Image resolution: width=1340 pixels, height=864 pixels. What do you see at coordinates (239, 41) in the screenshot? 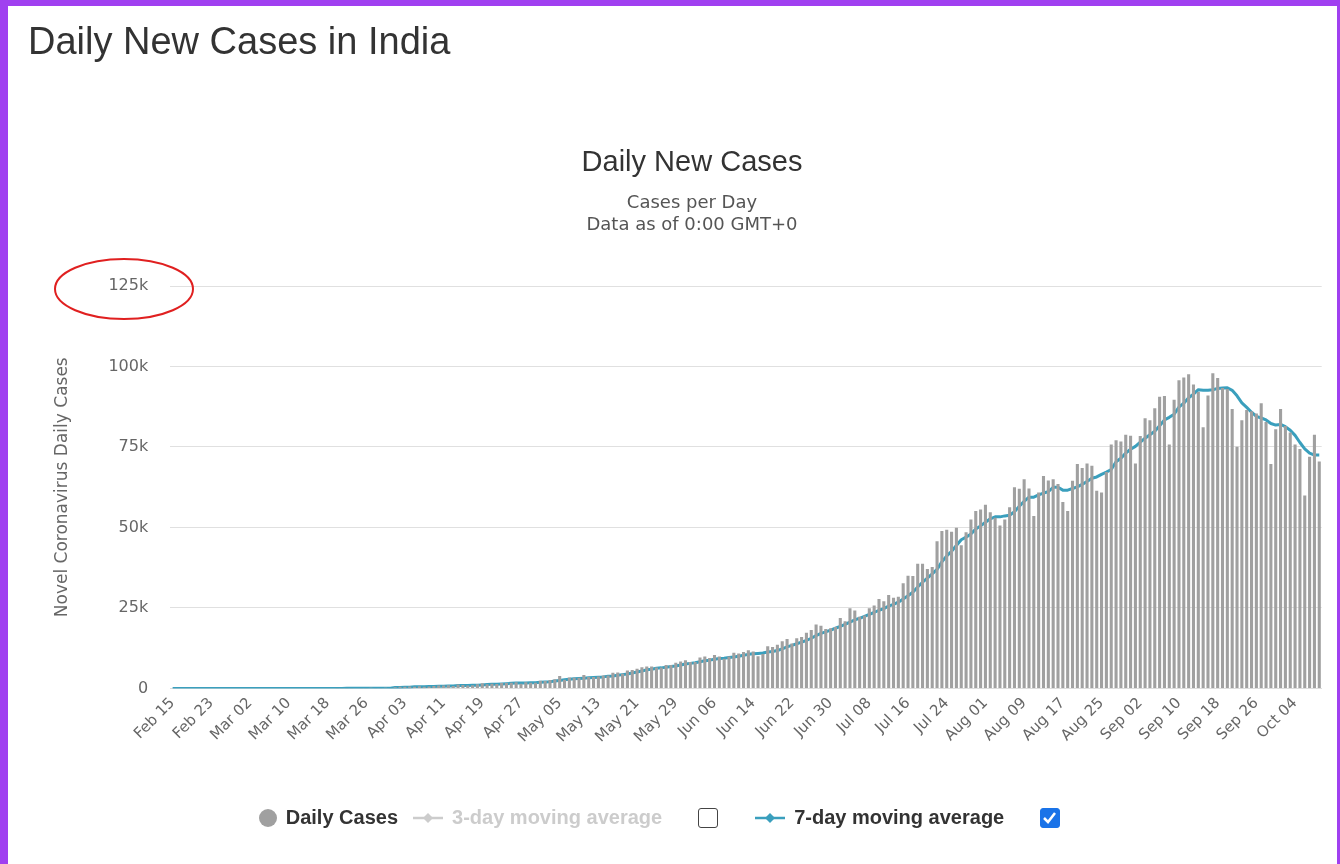
I see `chart-title: Daily New Cases in India` at bounding box center [239, 41].